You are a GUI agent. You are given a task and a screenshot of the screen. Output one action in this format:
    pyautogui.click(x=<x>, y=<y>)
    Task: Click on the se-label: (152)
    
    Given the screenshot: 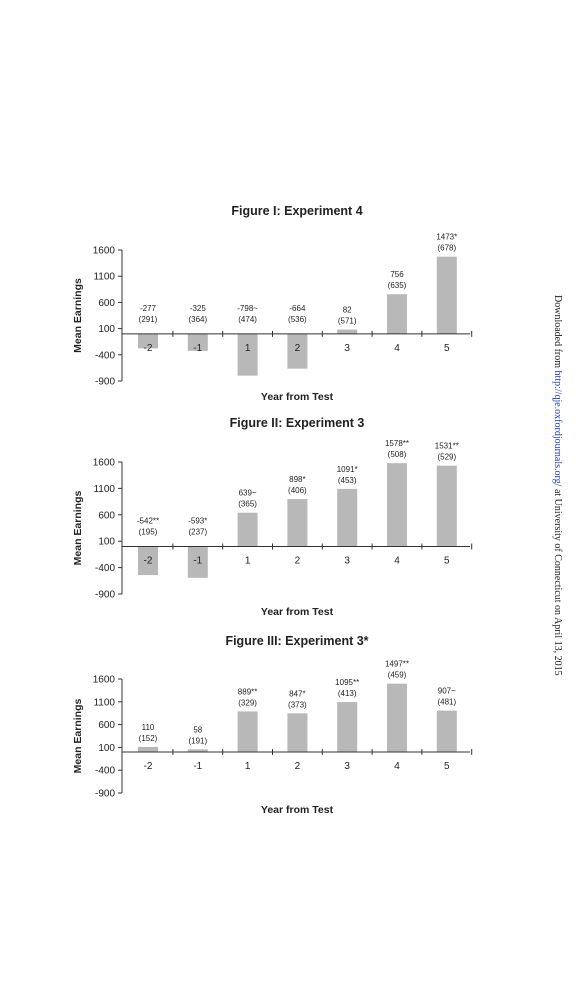 What is the action you would take?
    pyautogui.click(x=148, y=738)
    